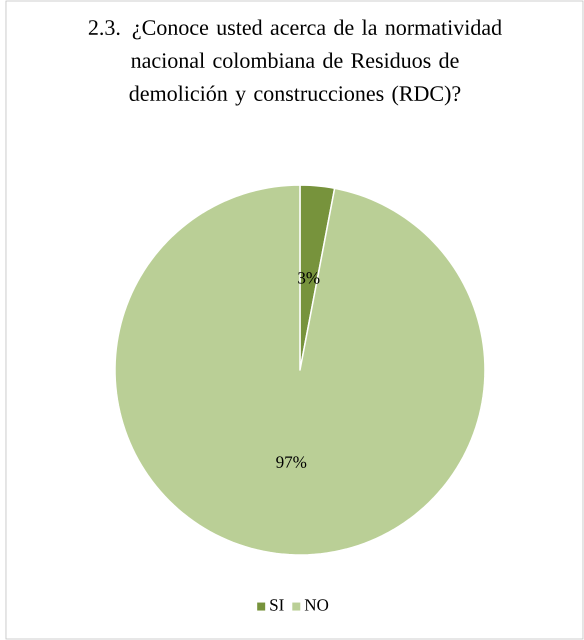  I want to click on legend-label: NO, so click(316, 605).